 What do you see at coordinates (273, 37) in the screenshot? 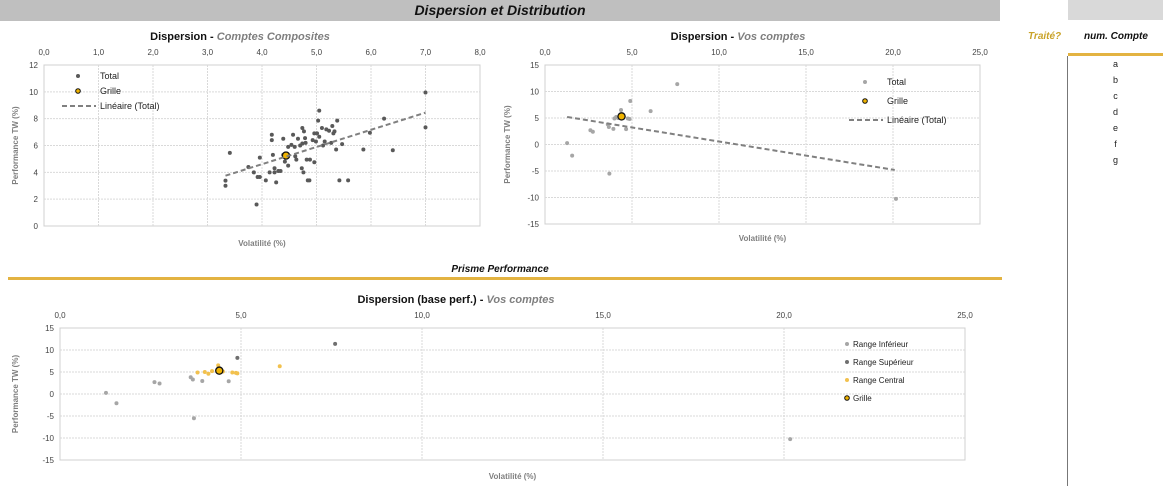
I see `chart-title-sub: Comptes Composites` at bounding box center [273, 37].